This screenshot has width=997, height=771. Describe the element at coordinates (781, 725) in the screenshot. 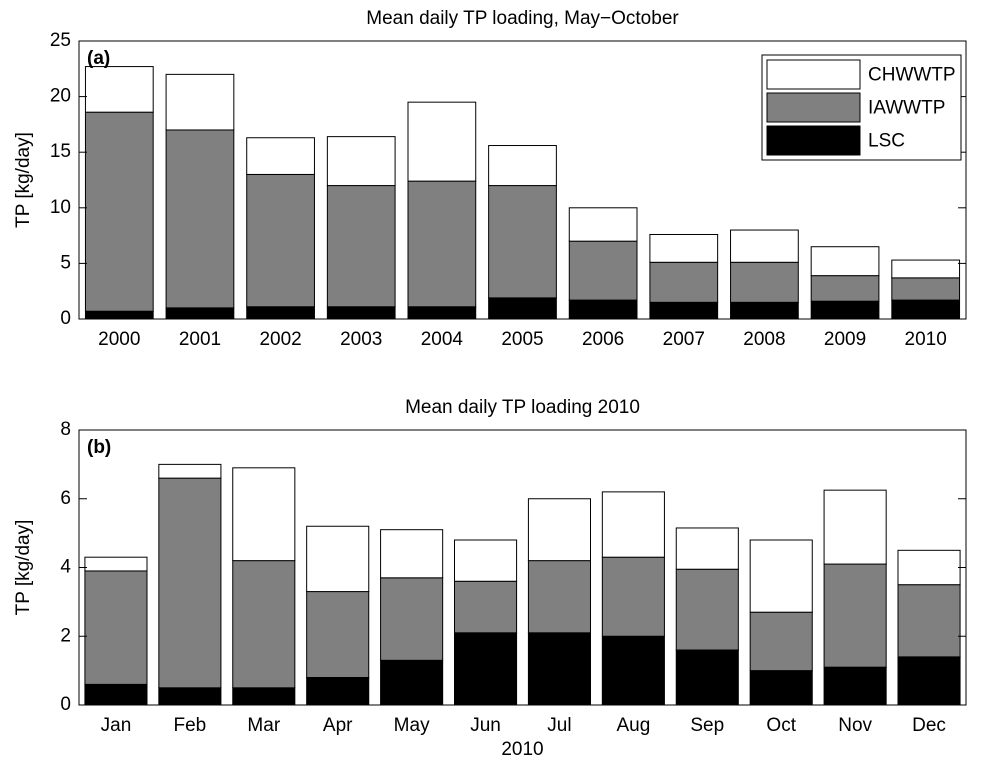

I see `x-tick-label: Oct` at that location.